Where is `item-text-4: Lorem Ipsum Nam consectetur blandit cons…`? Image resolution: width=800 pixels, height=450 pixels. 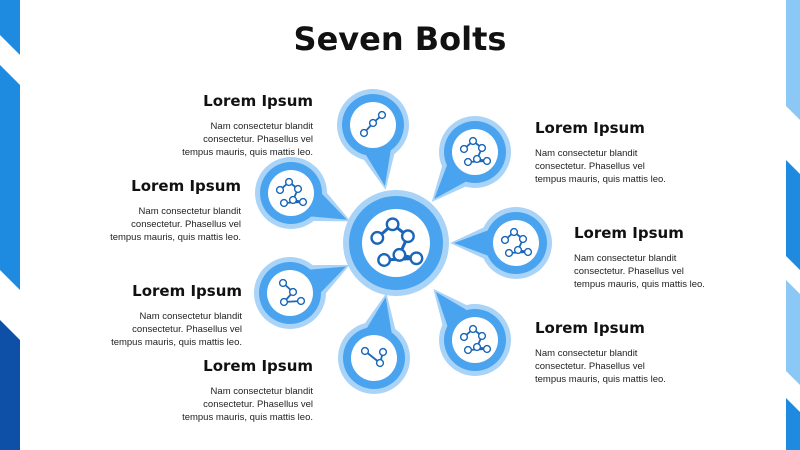 item-text-4: Lorem Ipsum Nam consectetur blandit cons… is located at coordinates (198, 390).